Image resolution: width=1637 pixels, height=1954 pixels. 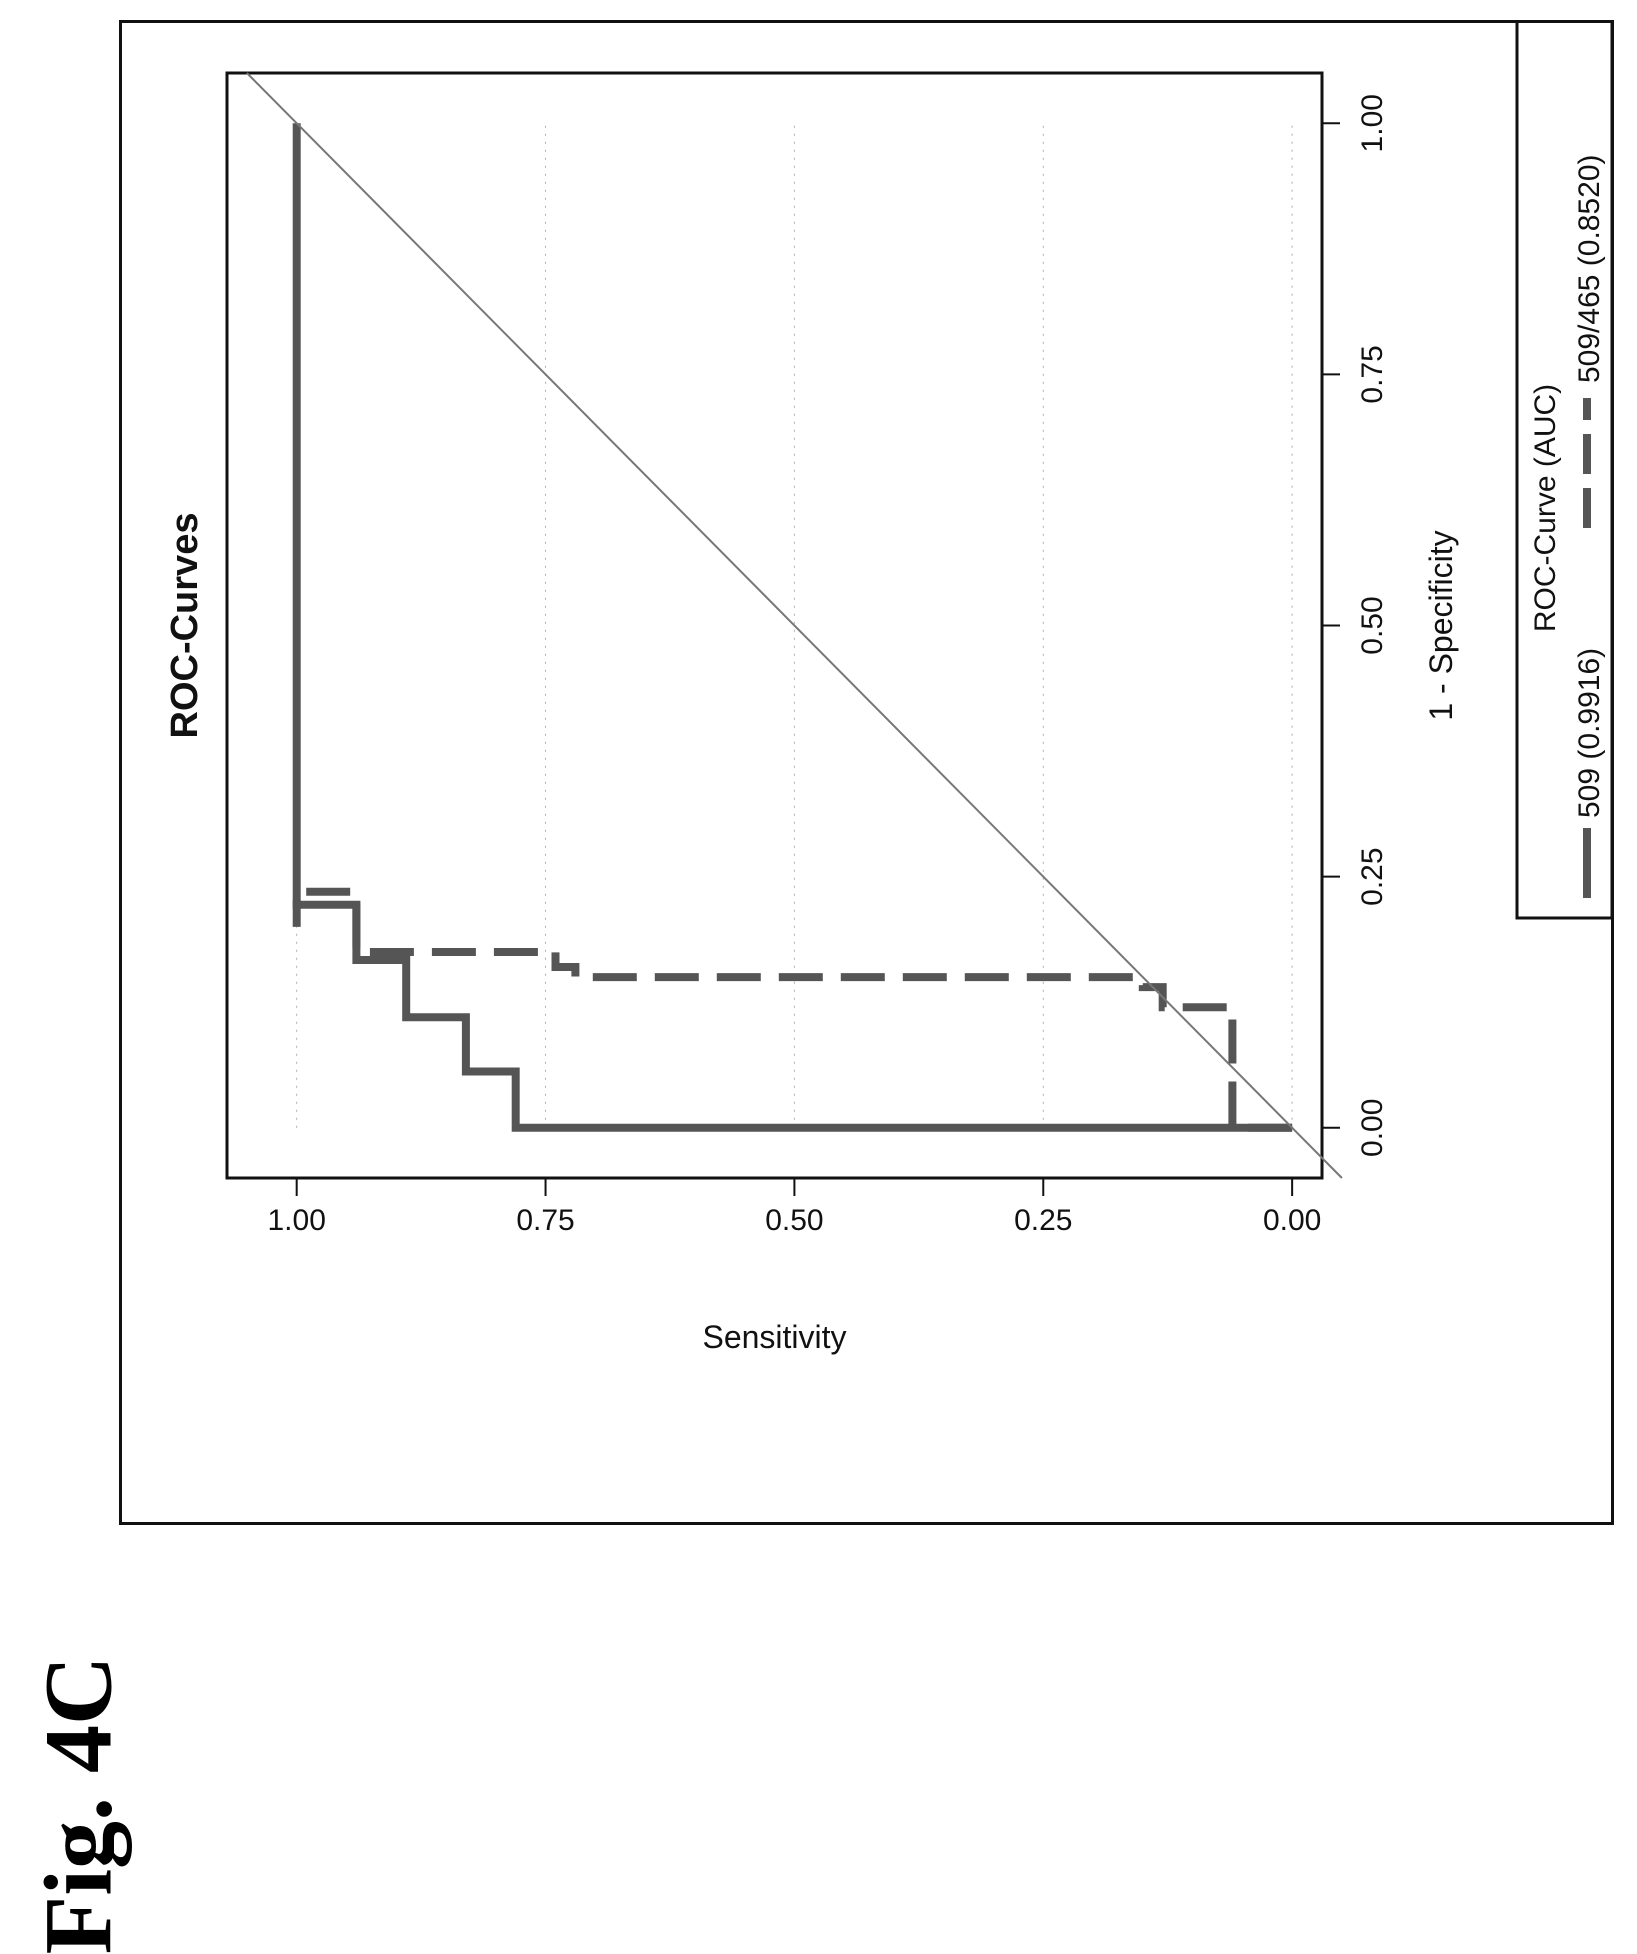 I want to click on legend-entry-509: 509 (0.9916), so click(x=1589, y=733).